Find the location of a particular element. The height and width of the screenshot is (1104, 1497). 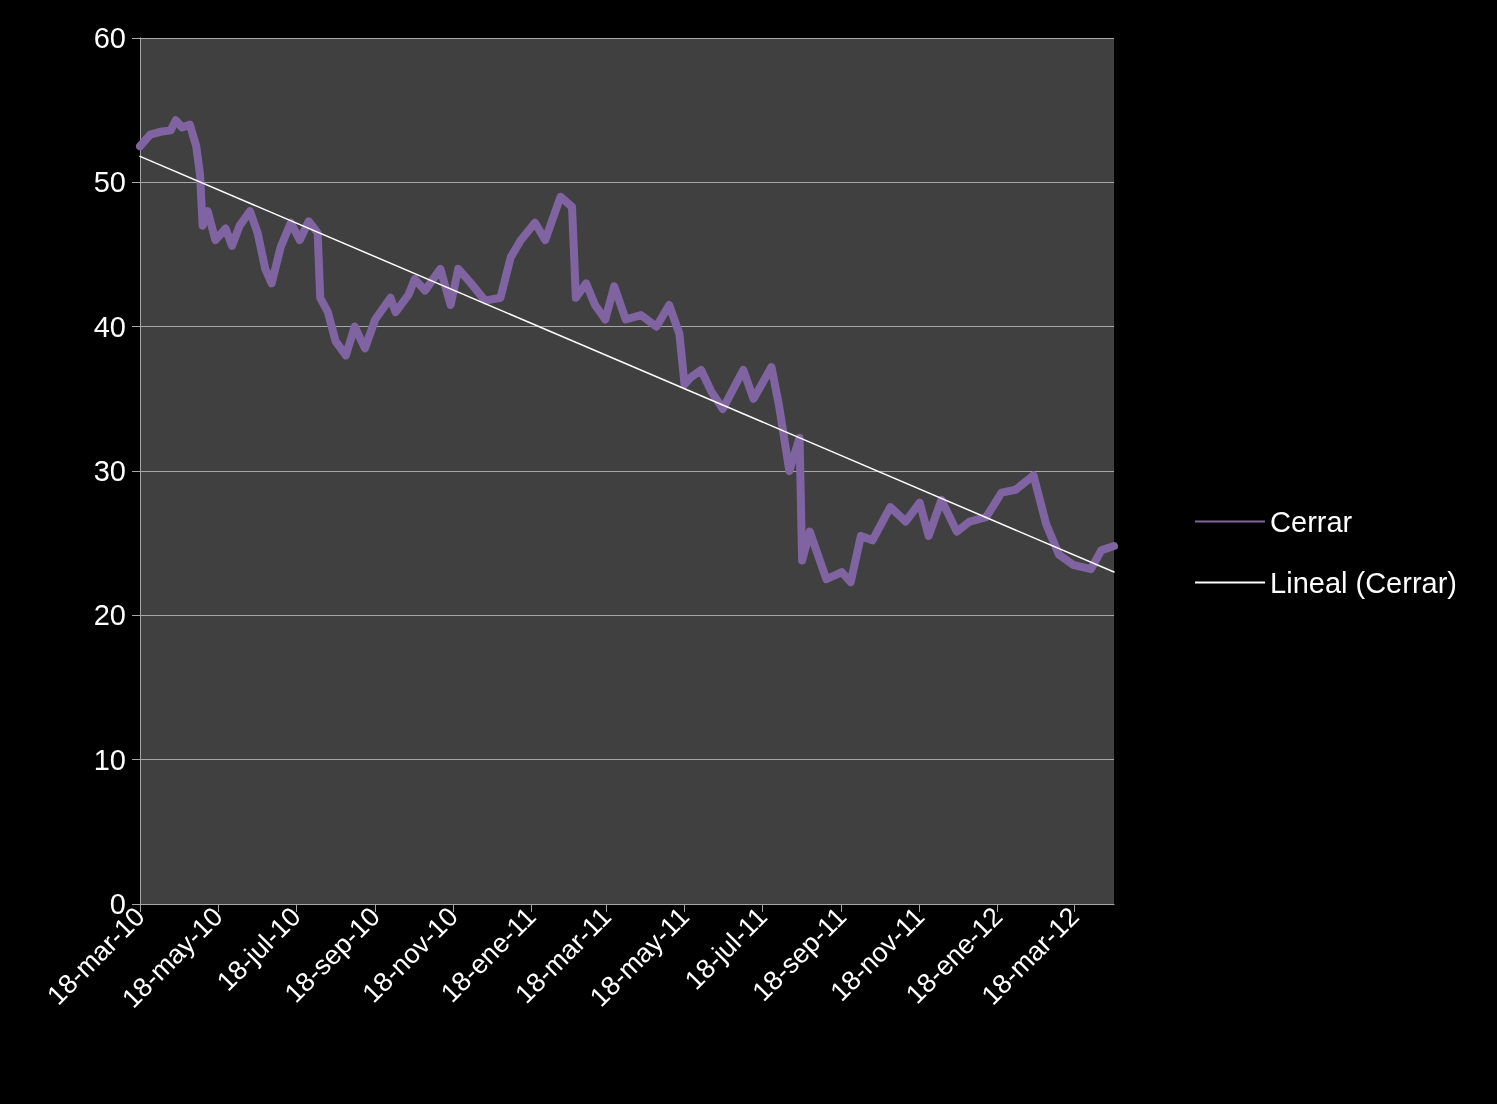

y-tick-label: 30 is located at coordinates (109, 471).